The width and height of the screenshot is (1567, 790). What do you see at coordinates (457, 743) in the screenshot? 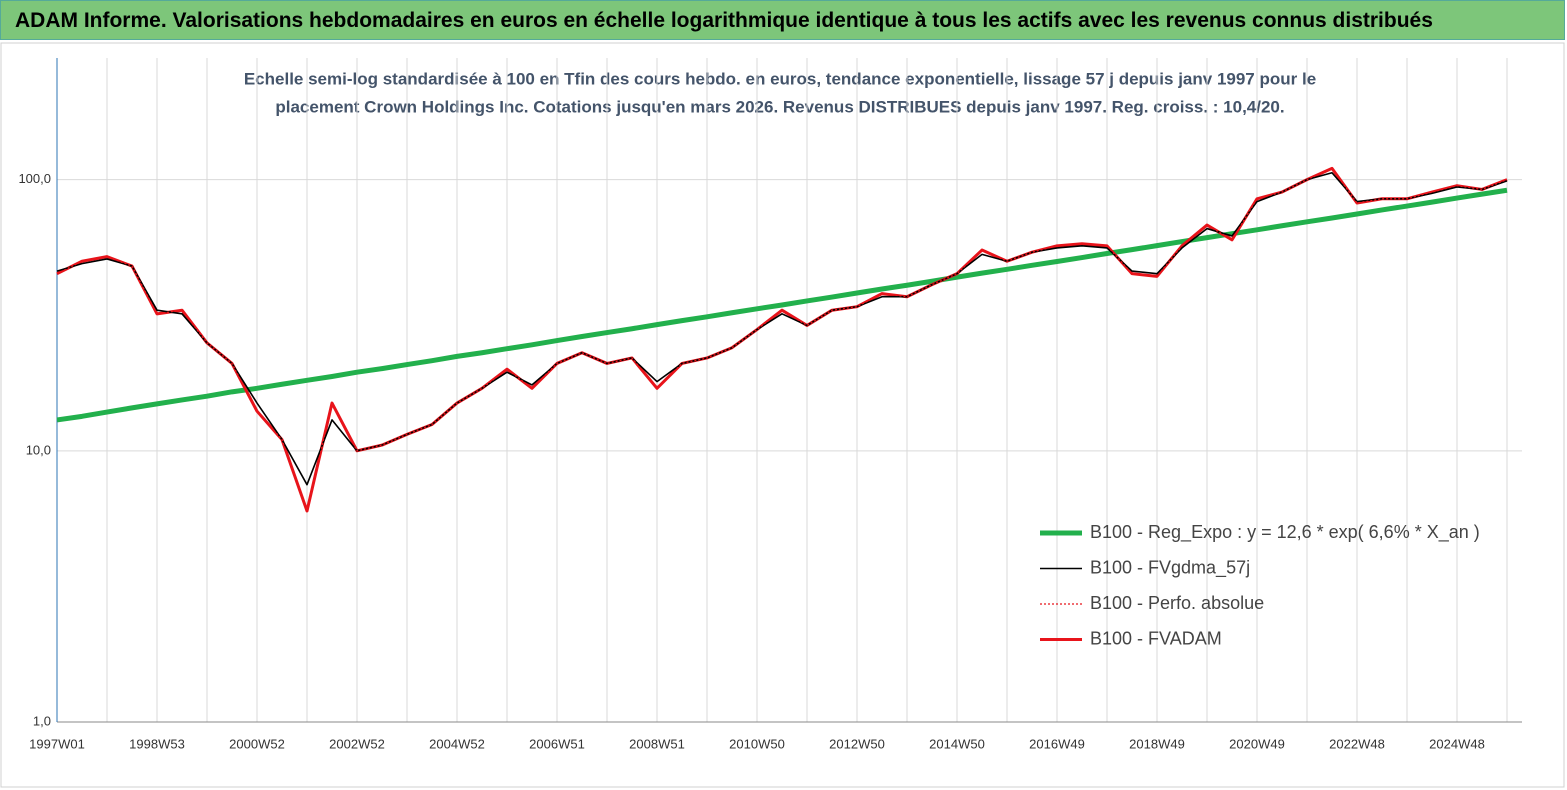
I see `x-tick-label: 2004W52` at bounding box center [457, 743].